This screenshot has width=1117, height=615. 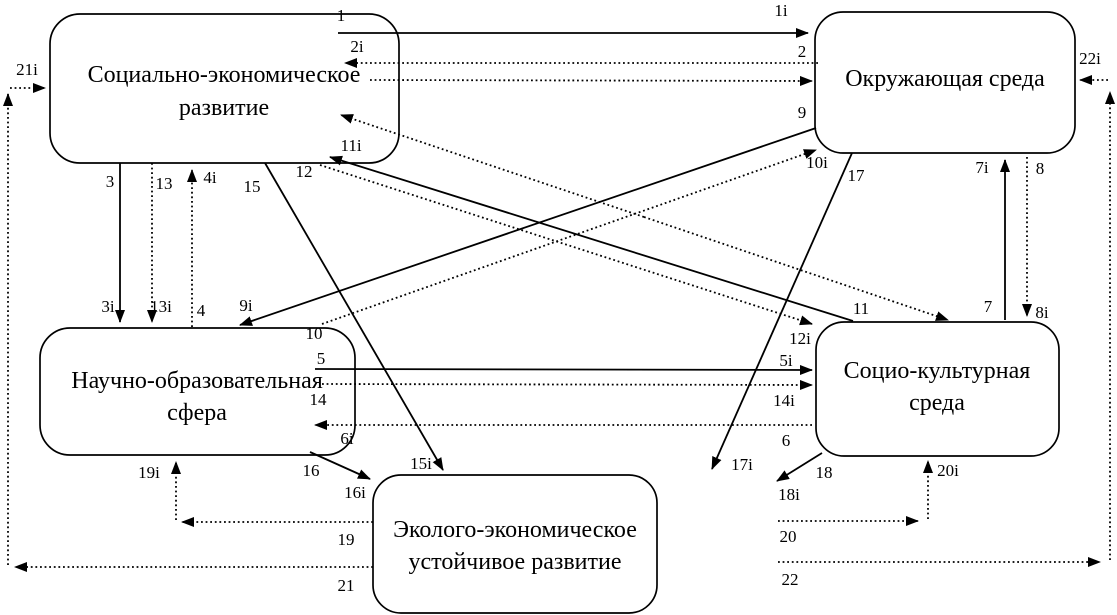 I want to click on node-science-education-sphere, so click(x=197, y=391).